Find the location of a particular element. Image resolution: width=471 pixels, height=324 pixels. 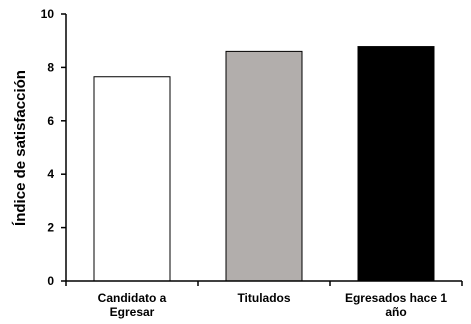

category-label: Titulados is located at coordinates (263, 298).